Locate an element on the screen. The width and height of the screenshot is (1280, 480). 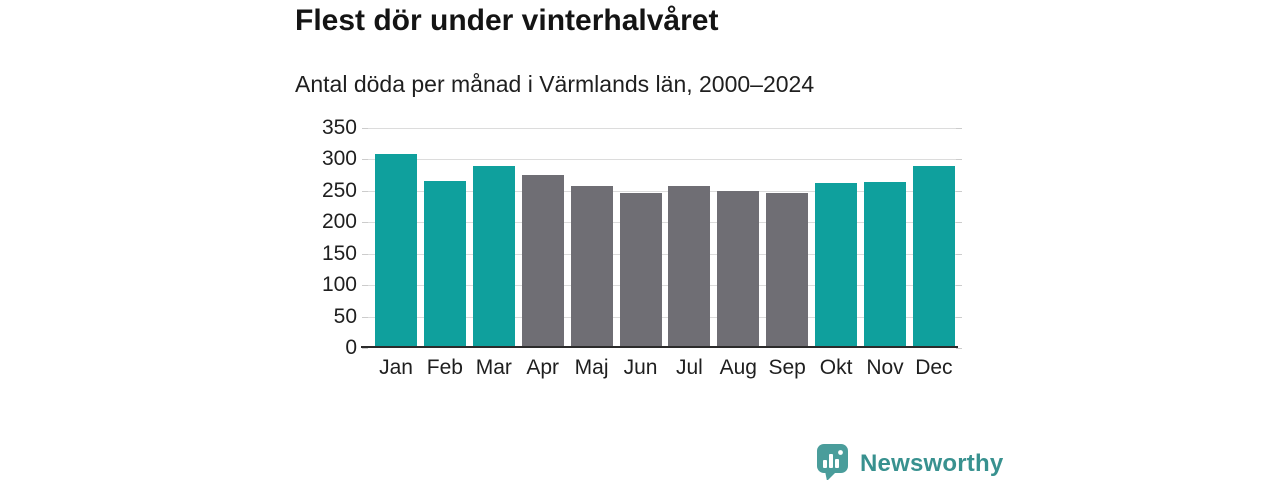
newsworthy-logo-icon is located at coordinates (832, 460).